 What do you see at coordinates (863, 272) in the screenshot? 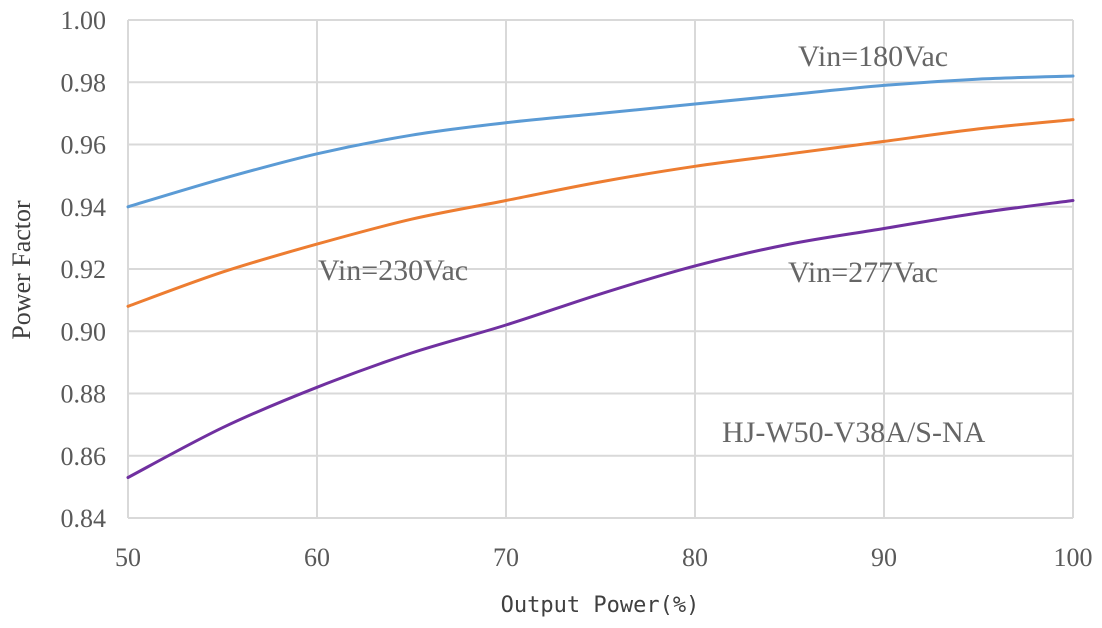
I see `series-label-277vac: Vin=277Vac` at bounding box center [863, 272].